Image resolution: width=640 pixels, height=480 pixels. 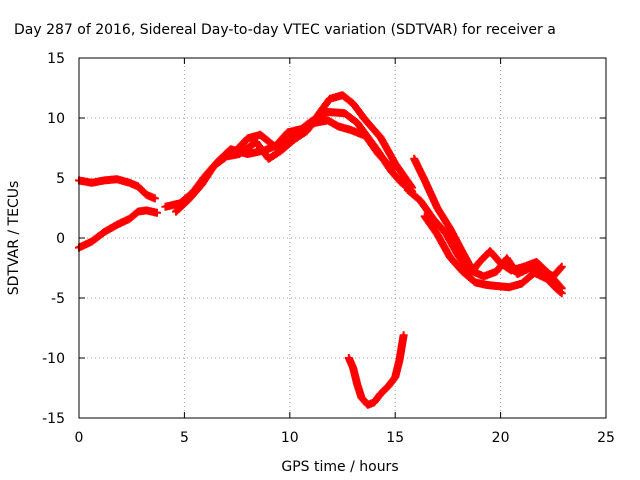 I want to click on x-tick-label: 20, so click(x=501, y=438).